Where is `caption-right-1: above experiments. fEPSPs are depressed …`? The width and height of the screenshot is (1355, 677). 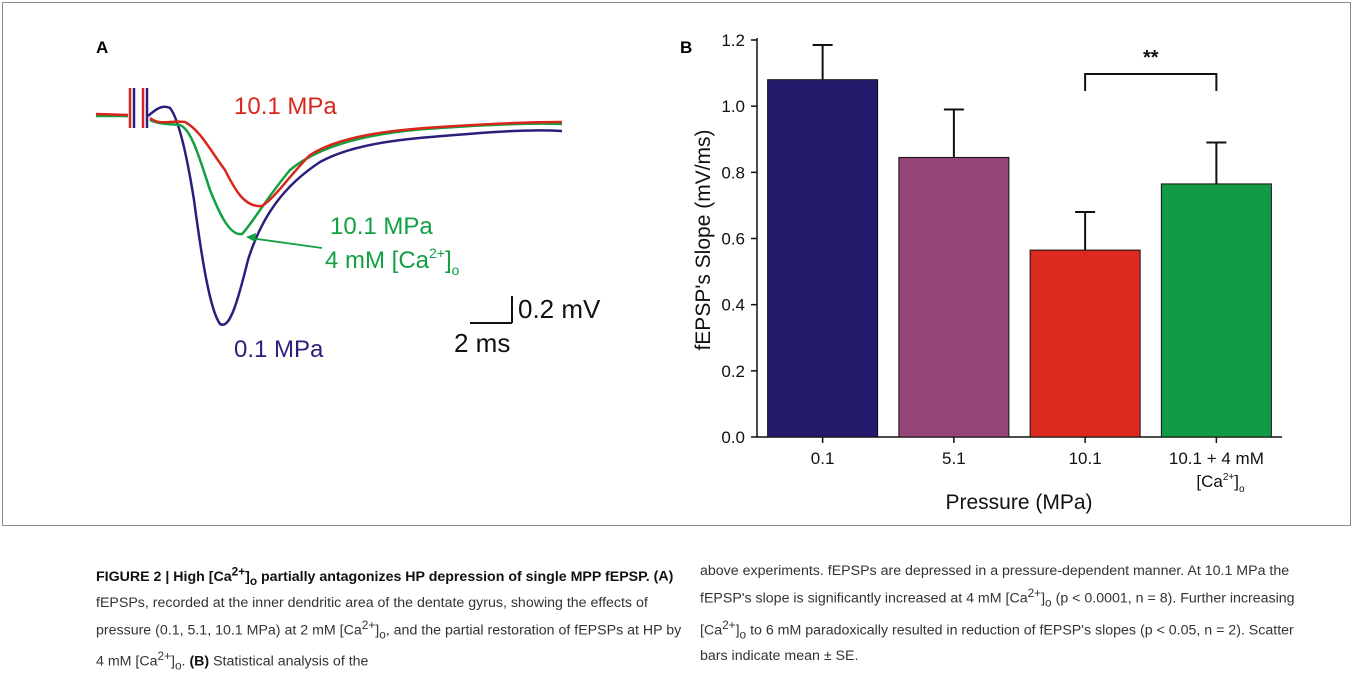 caption-right-1: above experiments. fEPSPs are depressed … is located at coordinates (995, 585).